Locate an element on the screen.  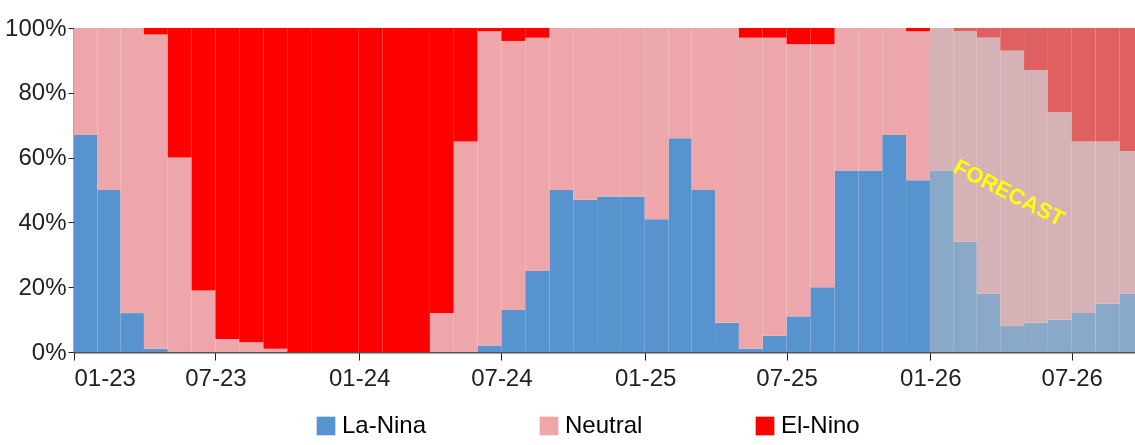
x-tick-label: 01-23 is located at coordinates (105, 377).